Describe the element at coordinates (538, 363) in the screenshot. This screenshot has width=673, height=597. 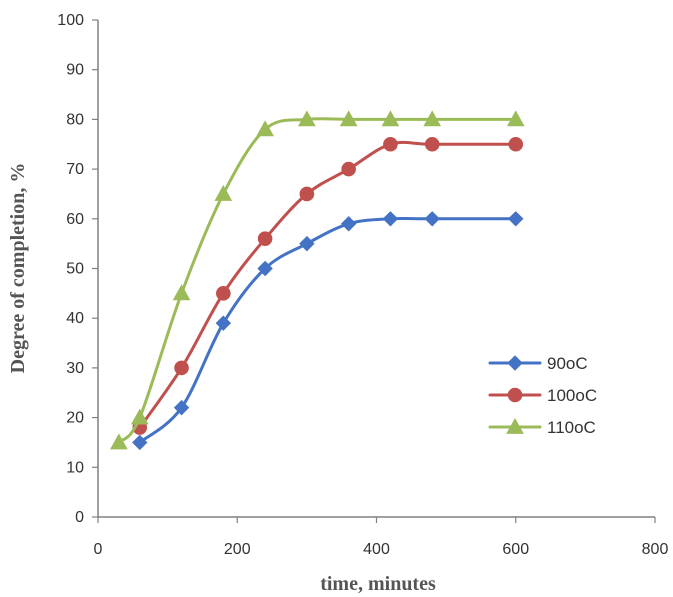
I see `legend-item-0: 90oC` at that location.